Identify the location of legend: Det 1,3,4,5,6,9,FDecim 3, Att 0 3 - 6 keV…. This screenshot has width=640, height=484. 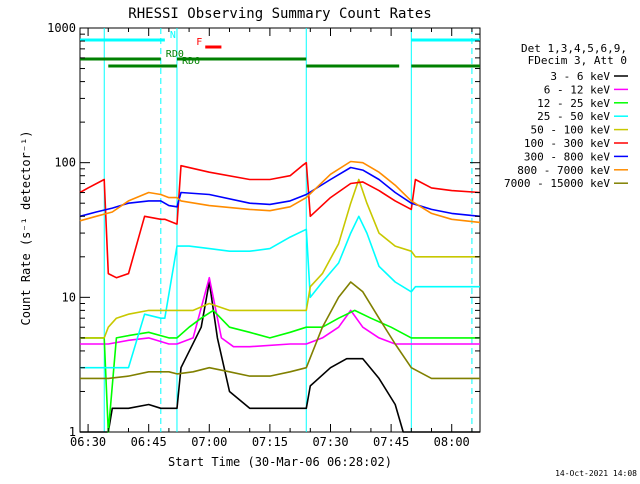
(566, 116).